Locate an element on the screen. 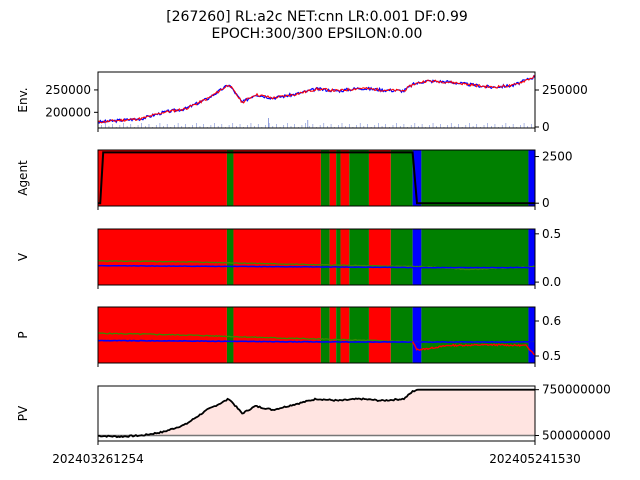 Image resolution: width=640 pixels, height=480 pixels. y-right-tick-label: 250000 is located at coordinates (565, 90).